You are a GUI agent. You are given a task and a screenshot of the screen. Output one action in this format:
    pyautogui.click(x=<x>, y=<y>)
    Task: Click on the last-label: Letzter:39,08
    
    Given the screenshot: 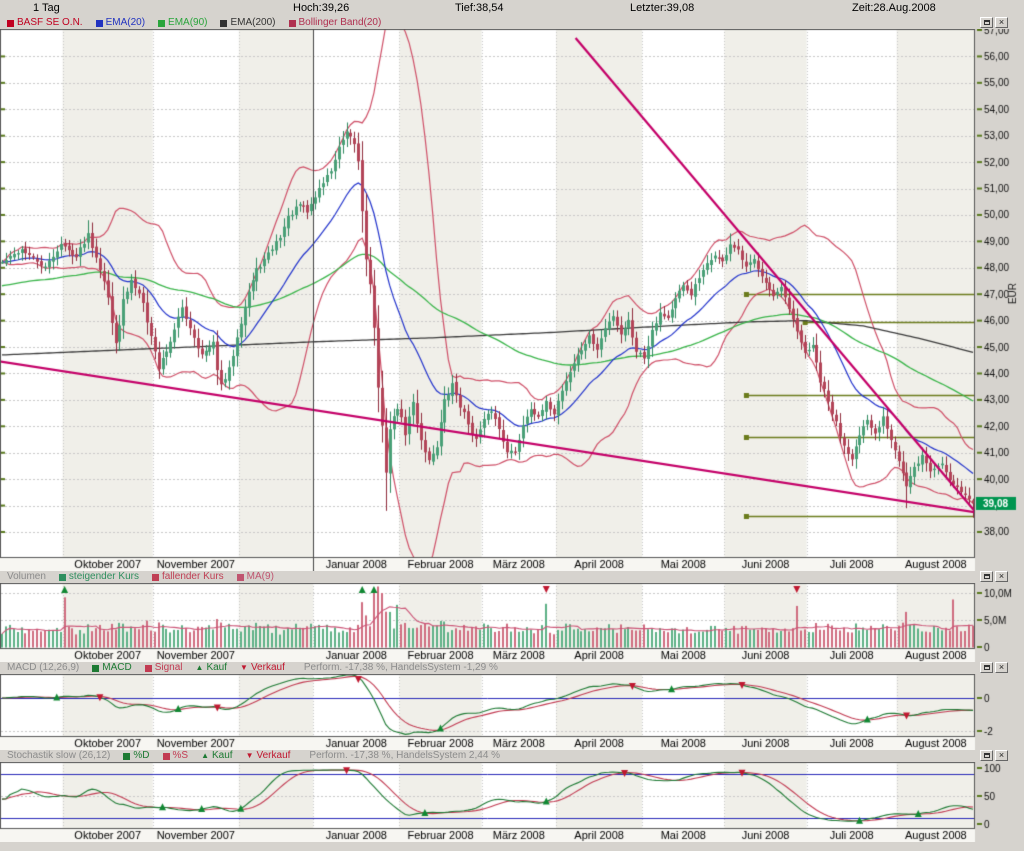 What is the action you would take?
    pyautogui.click(x=662, y=8)
    